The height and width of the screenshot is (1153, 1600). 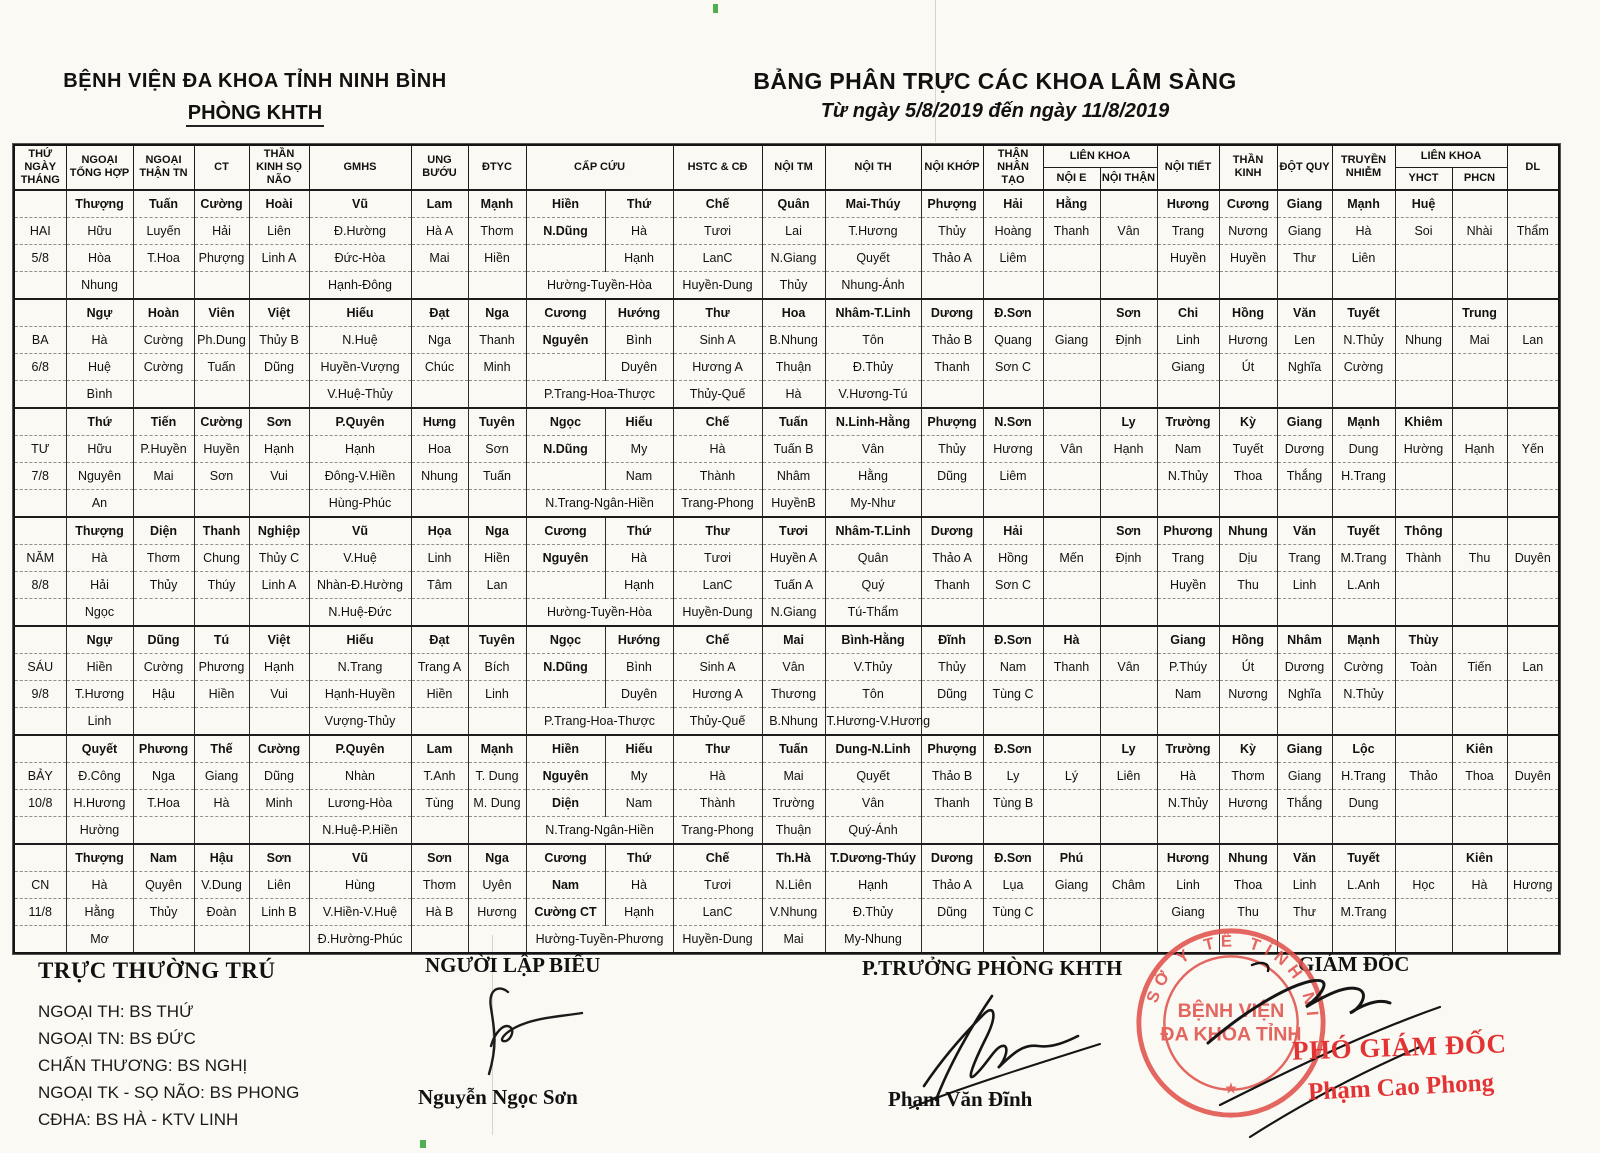 I want to click on roster-cell: Trang, so click(x=1188, y=557).